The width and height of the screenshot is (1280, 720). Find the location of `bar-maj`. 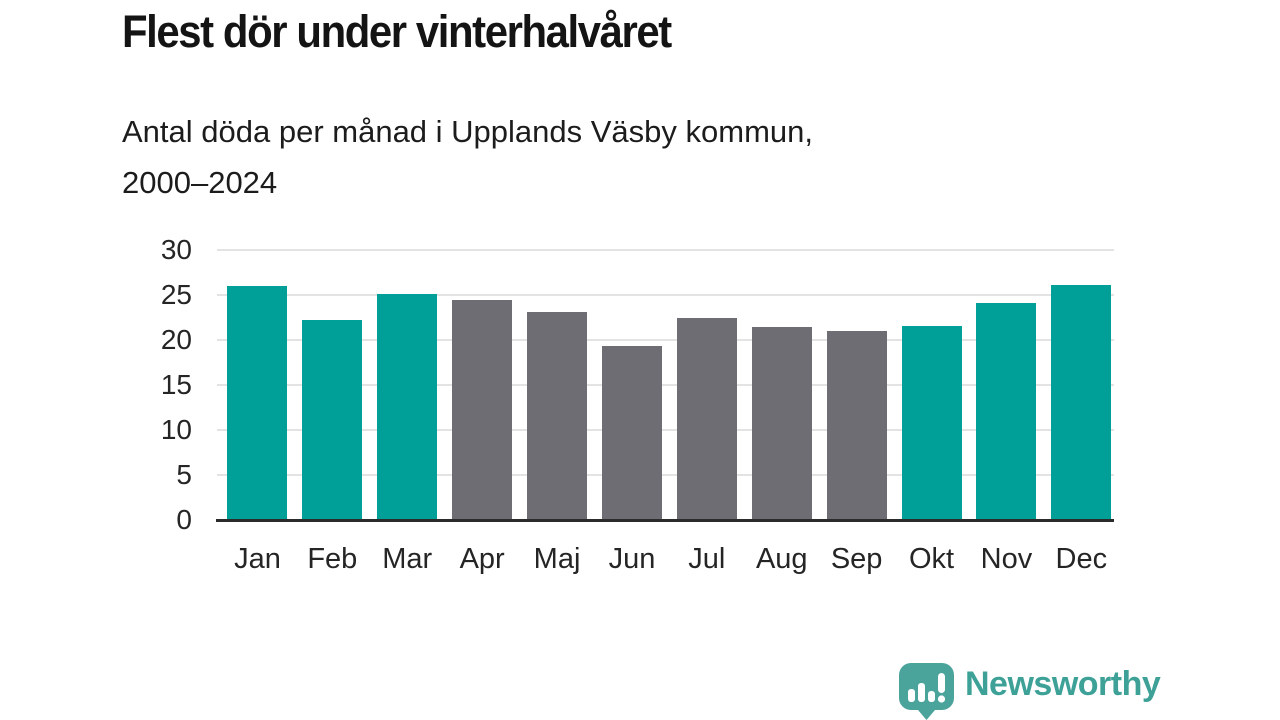

bar-maj is located at coordinates (557, 416).